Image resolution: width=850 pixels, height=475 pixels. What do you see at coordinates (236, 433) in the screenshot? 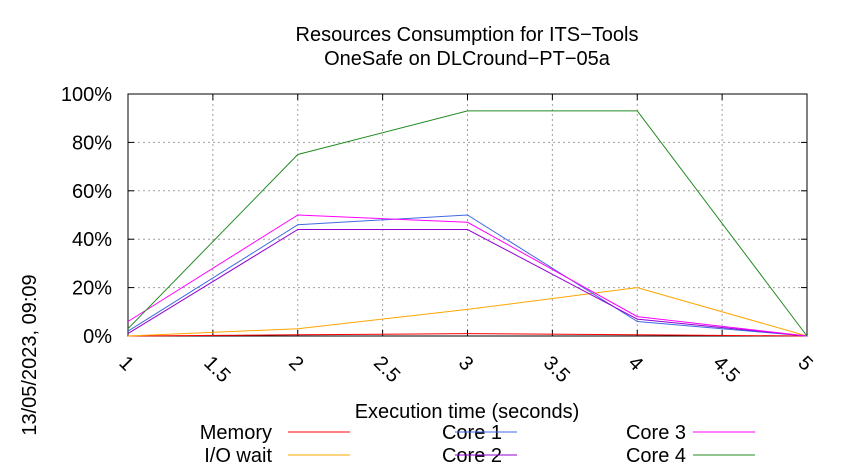
I see `legend-label: Memory` at bounding box center [236, 433].